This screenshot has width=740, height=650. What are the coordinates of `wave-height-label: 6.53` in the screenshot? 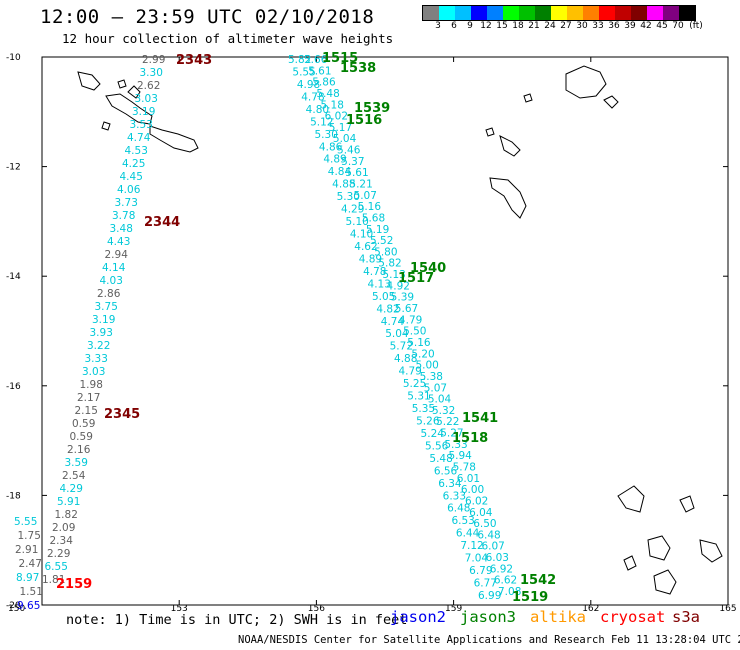 It's located at (462, 521).